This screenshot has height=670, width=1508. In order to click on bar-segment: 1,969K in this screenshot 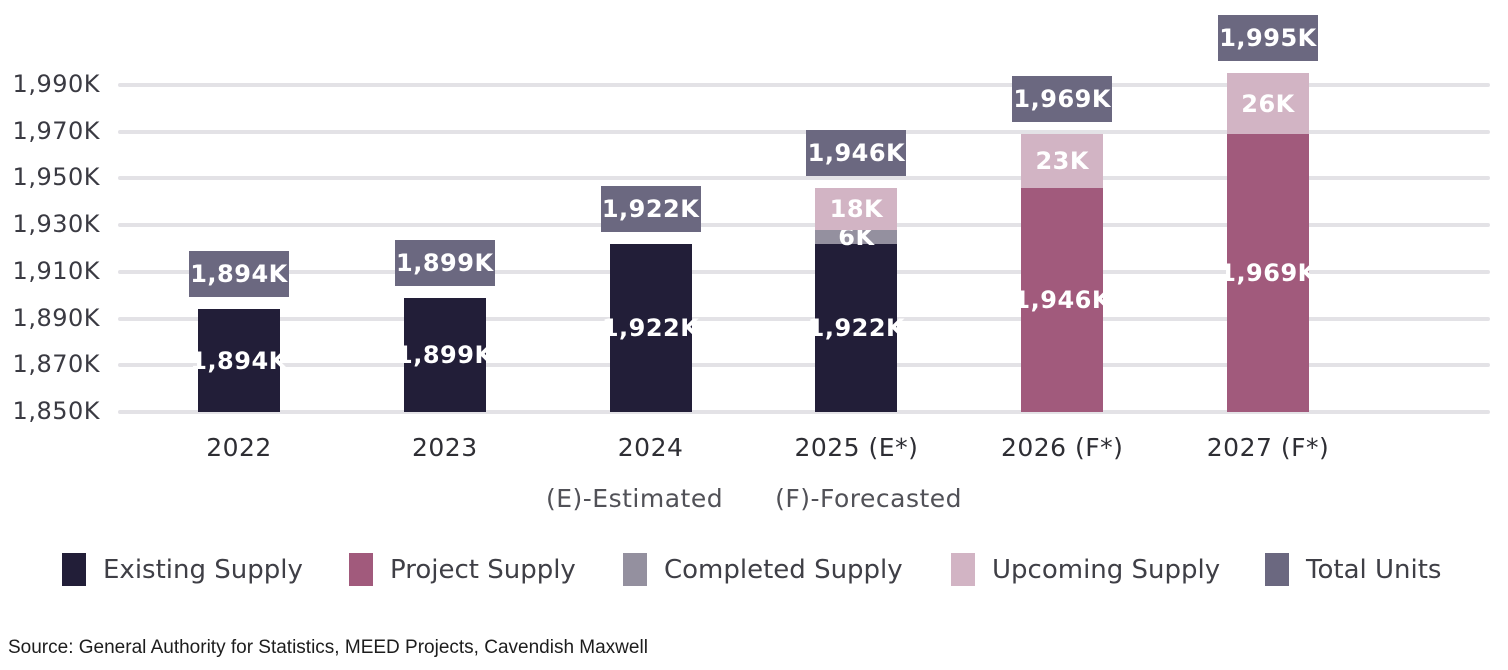, I will do `click(1267, 273)`.